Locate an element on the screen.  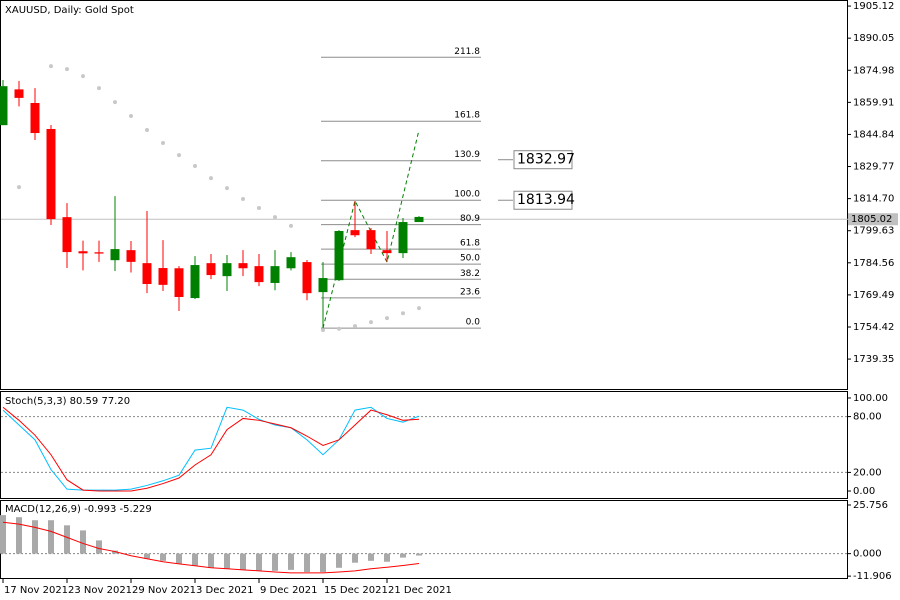
y-tick-label: 1784.56 is located at coordinates (873, 263).